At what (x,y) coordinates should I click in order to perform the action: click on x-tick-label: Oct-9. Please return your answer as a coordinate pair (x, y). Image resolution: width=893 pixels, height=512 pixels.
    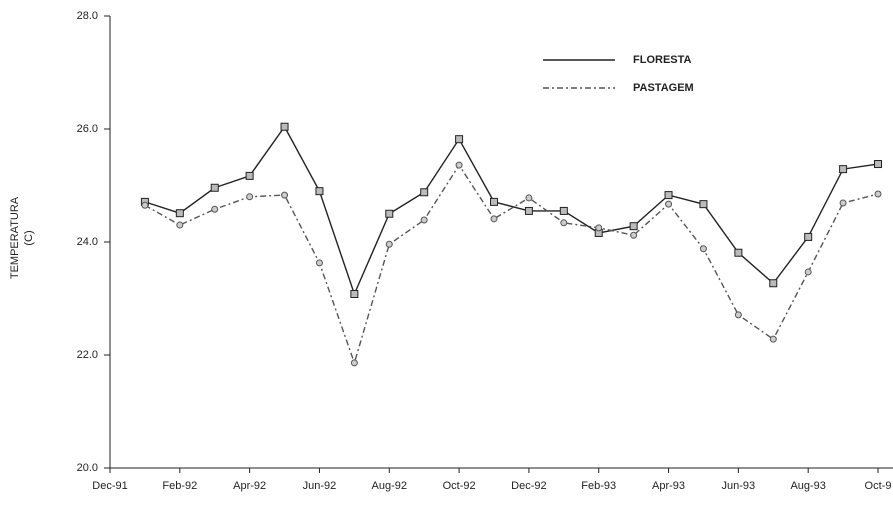
    Looking at the image, I should click on (878, 486).